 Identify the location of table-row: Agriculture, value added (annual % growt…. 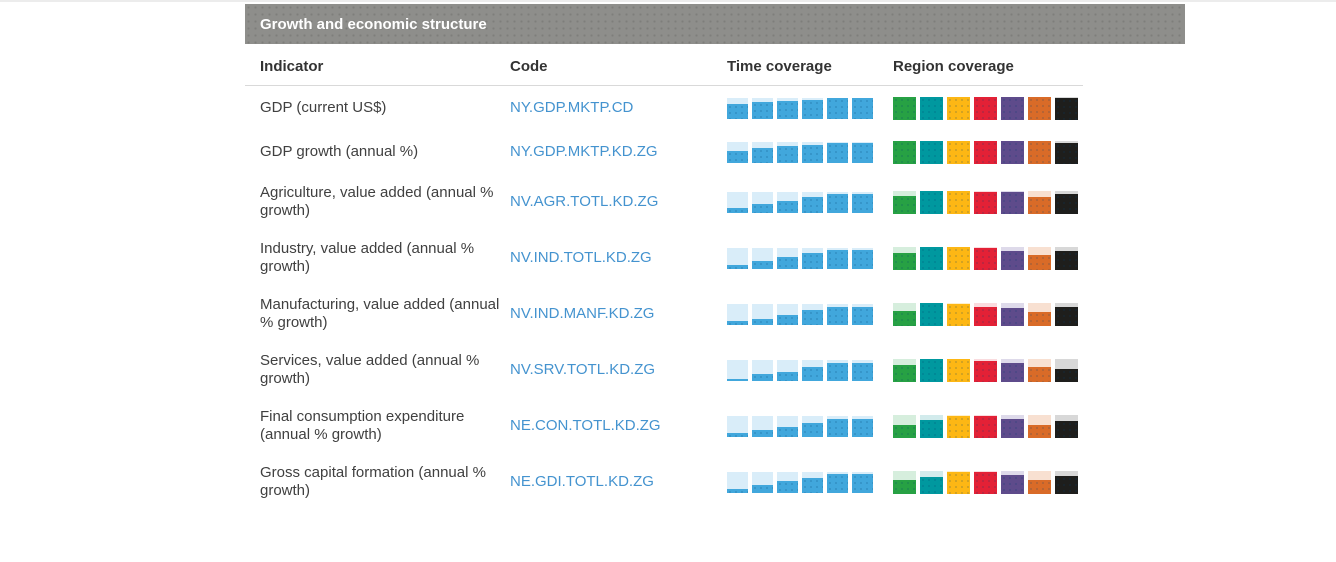
(715, 202).